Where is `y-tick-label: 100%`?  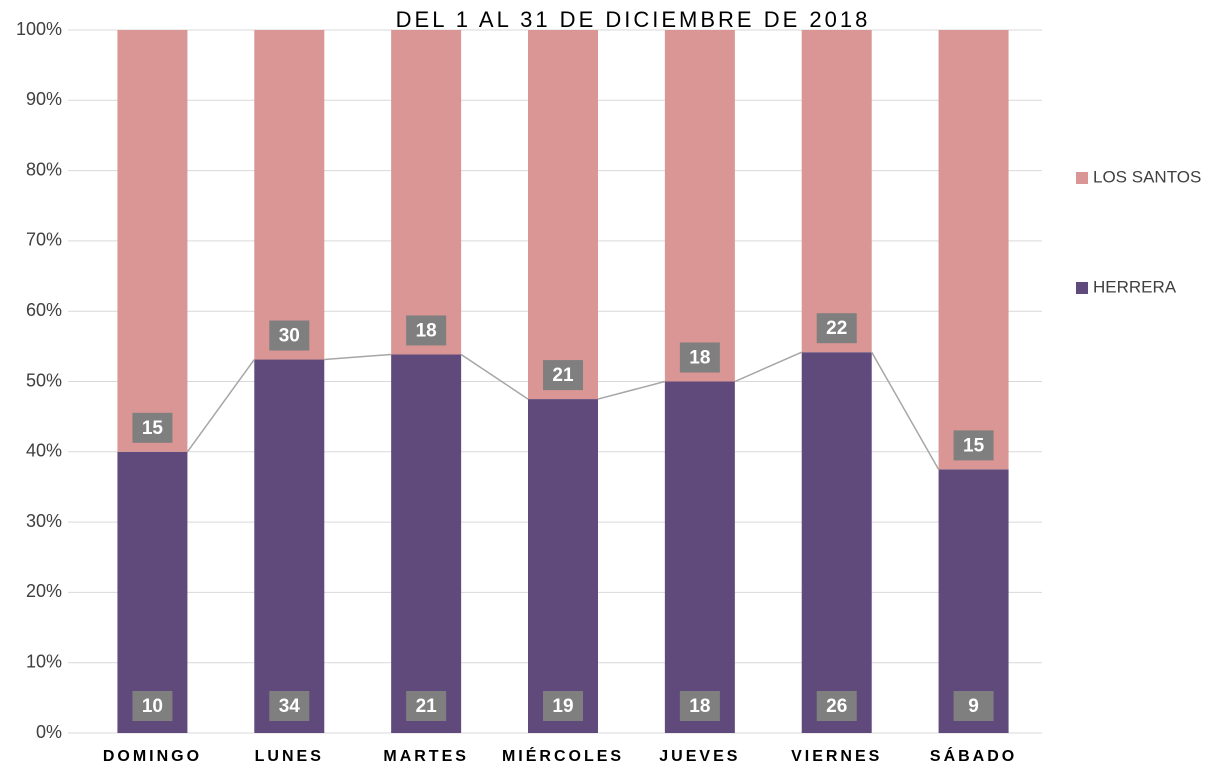
y-tick-label: 100% is located at coordinates (39, 29).